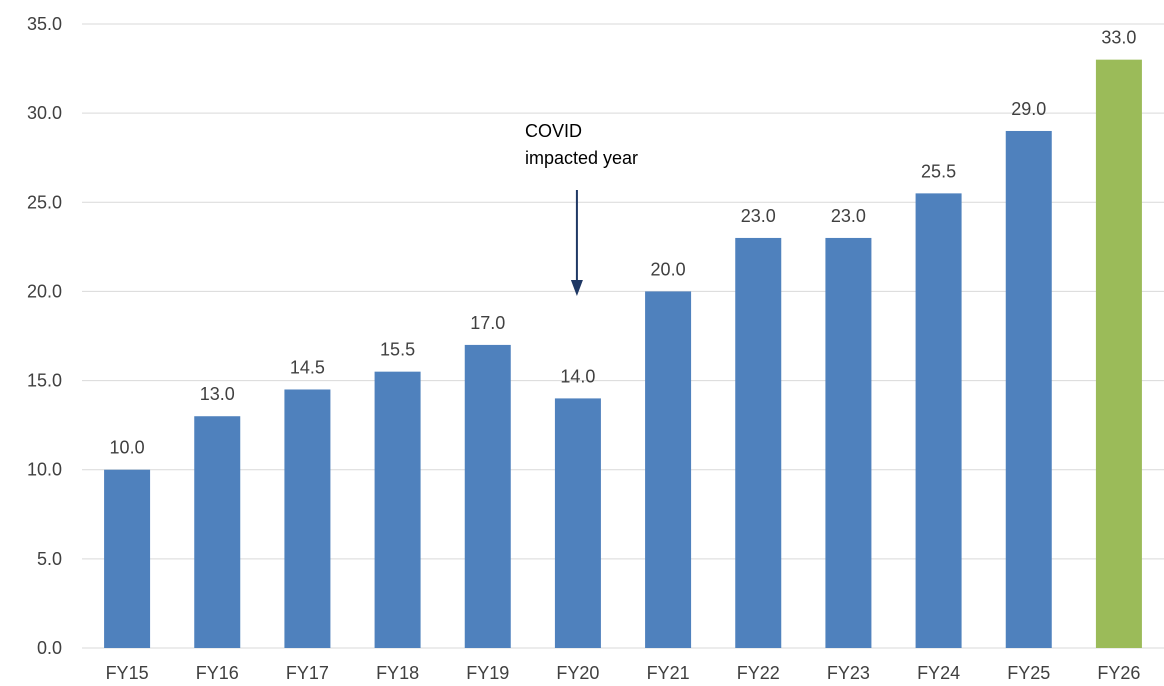 This screenshot has height=686, width=1164. Describe the element at coordinates (938, 171) in the screenshot. I see `data-label-fy24: 25.5` at that location.